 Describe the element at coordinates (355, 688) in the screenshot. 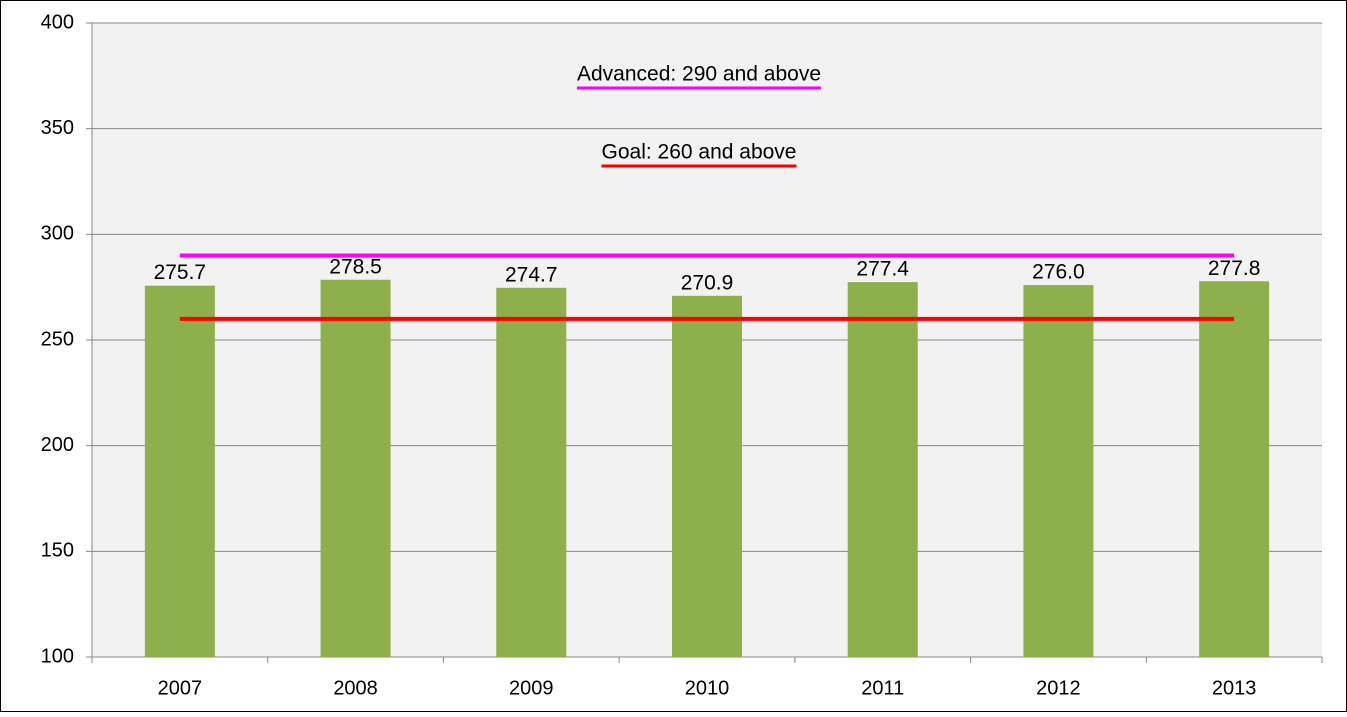

I see `x-tick-label: 2008` at that location.